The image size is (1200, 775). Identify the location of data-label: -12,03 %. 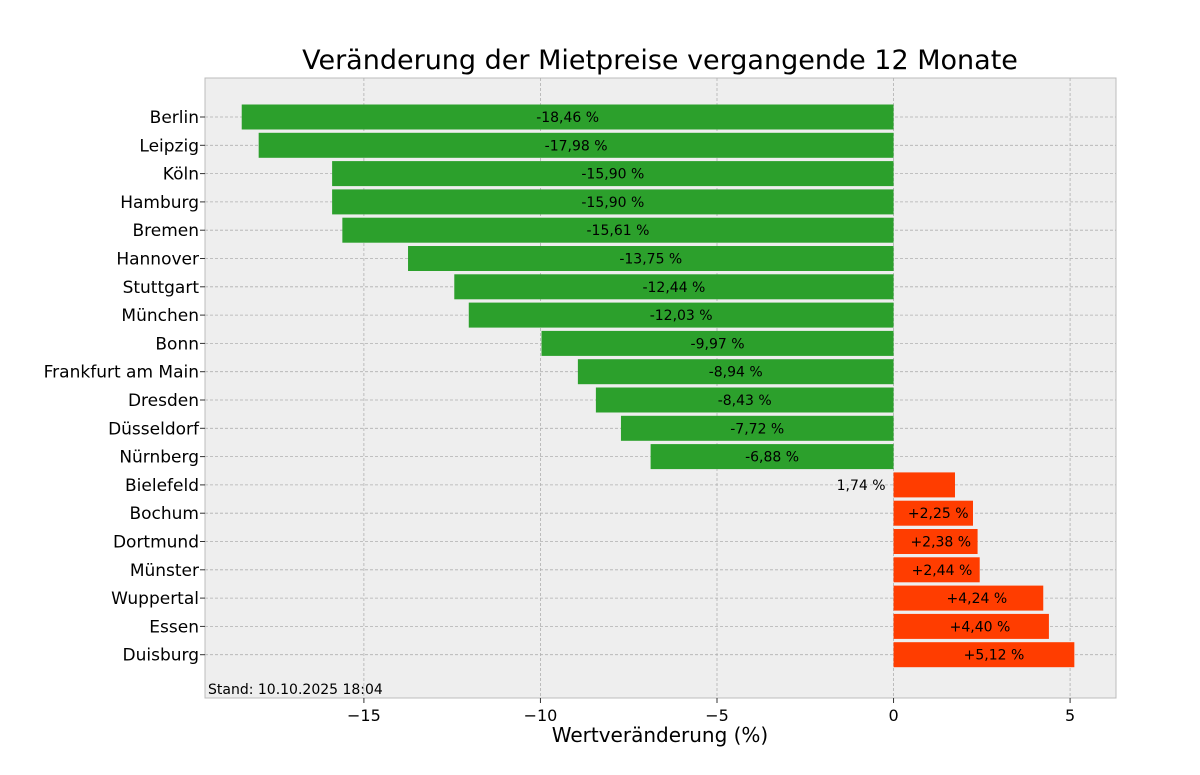
(681, 316).